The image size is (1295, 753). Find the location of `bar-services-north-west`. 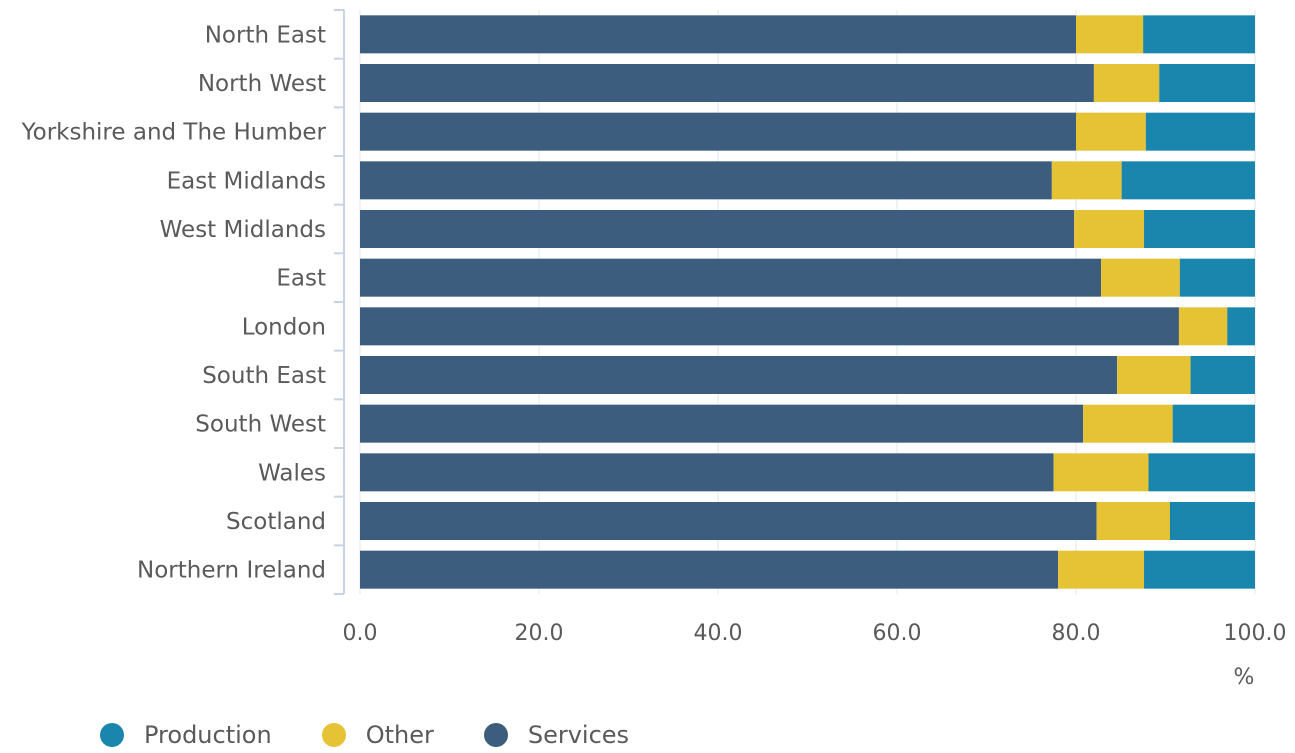

bar-services-north-west is located at coordinates (727, 83).